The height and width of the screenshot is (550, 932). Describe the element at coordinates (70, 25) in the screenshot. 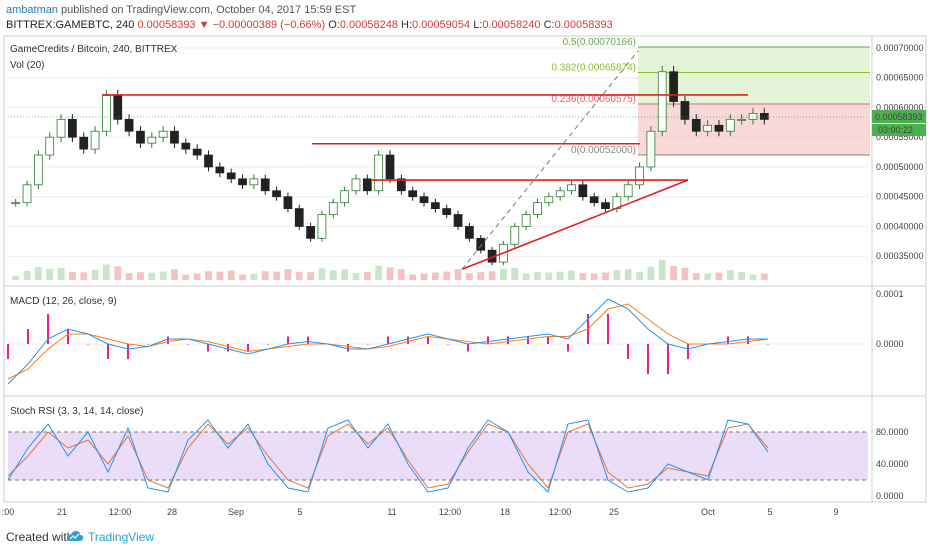

I see `symbol-label: BITTREX:GAMEBTC, 240` at that location.